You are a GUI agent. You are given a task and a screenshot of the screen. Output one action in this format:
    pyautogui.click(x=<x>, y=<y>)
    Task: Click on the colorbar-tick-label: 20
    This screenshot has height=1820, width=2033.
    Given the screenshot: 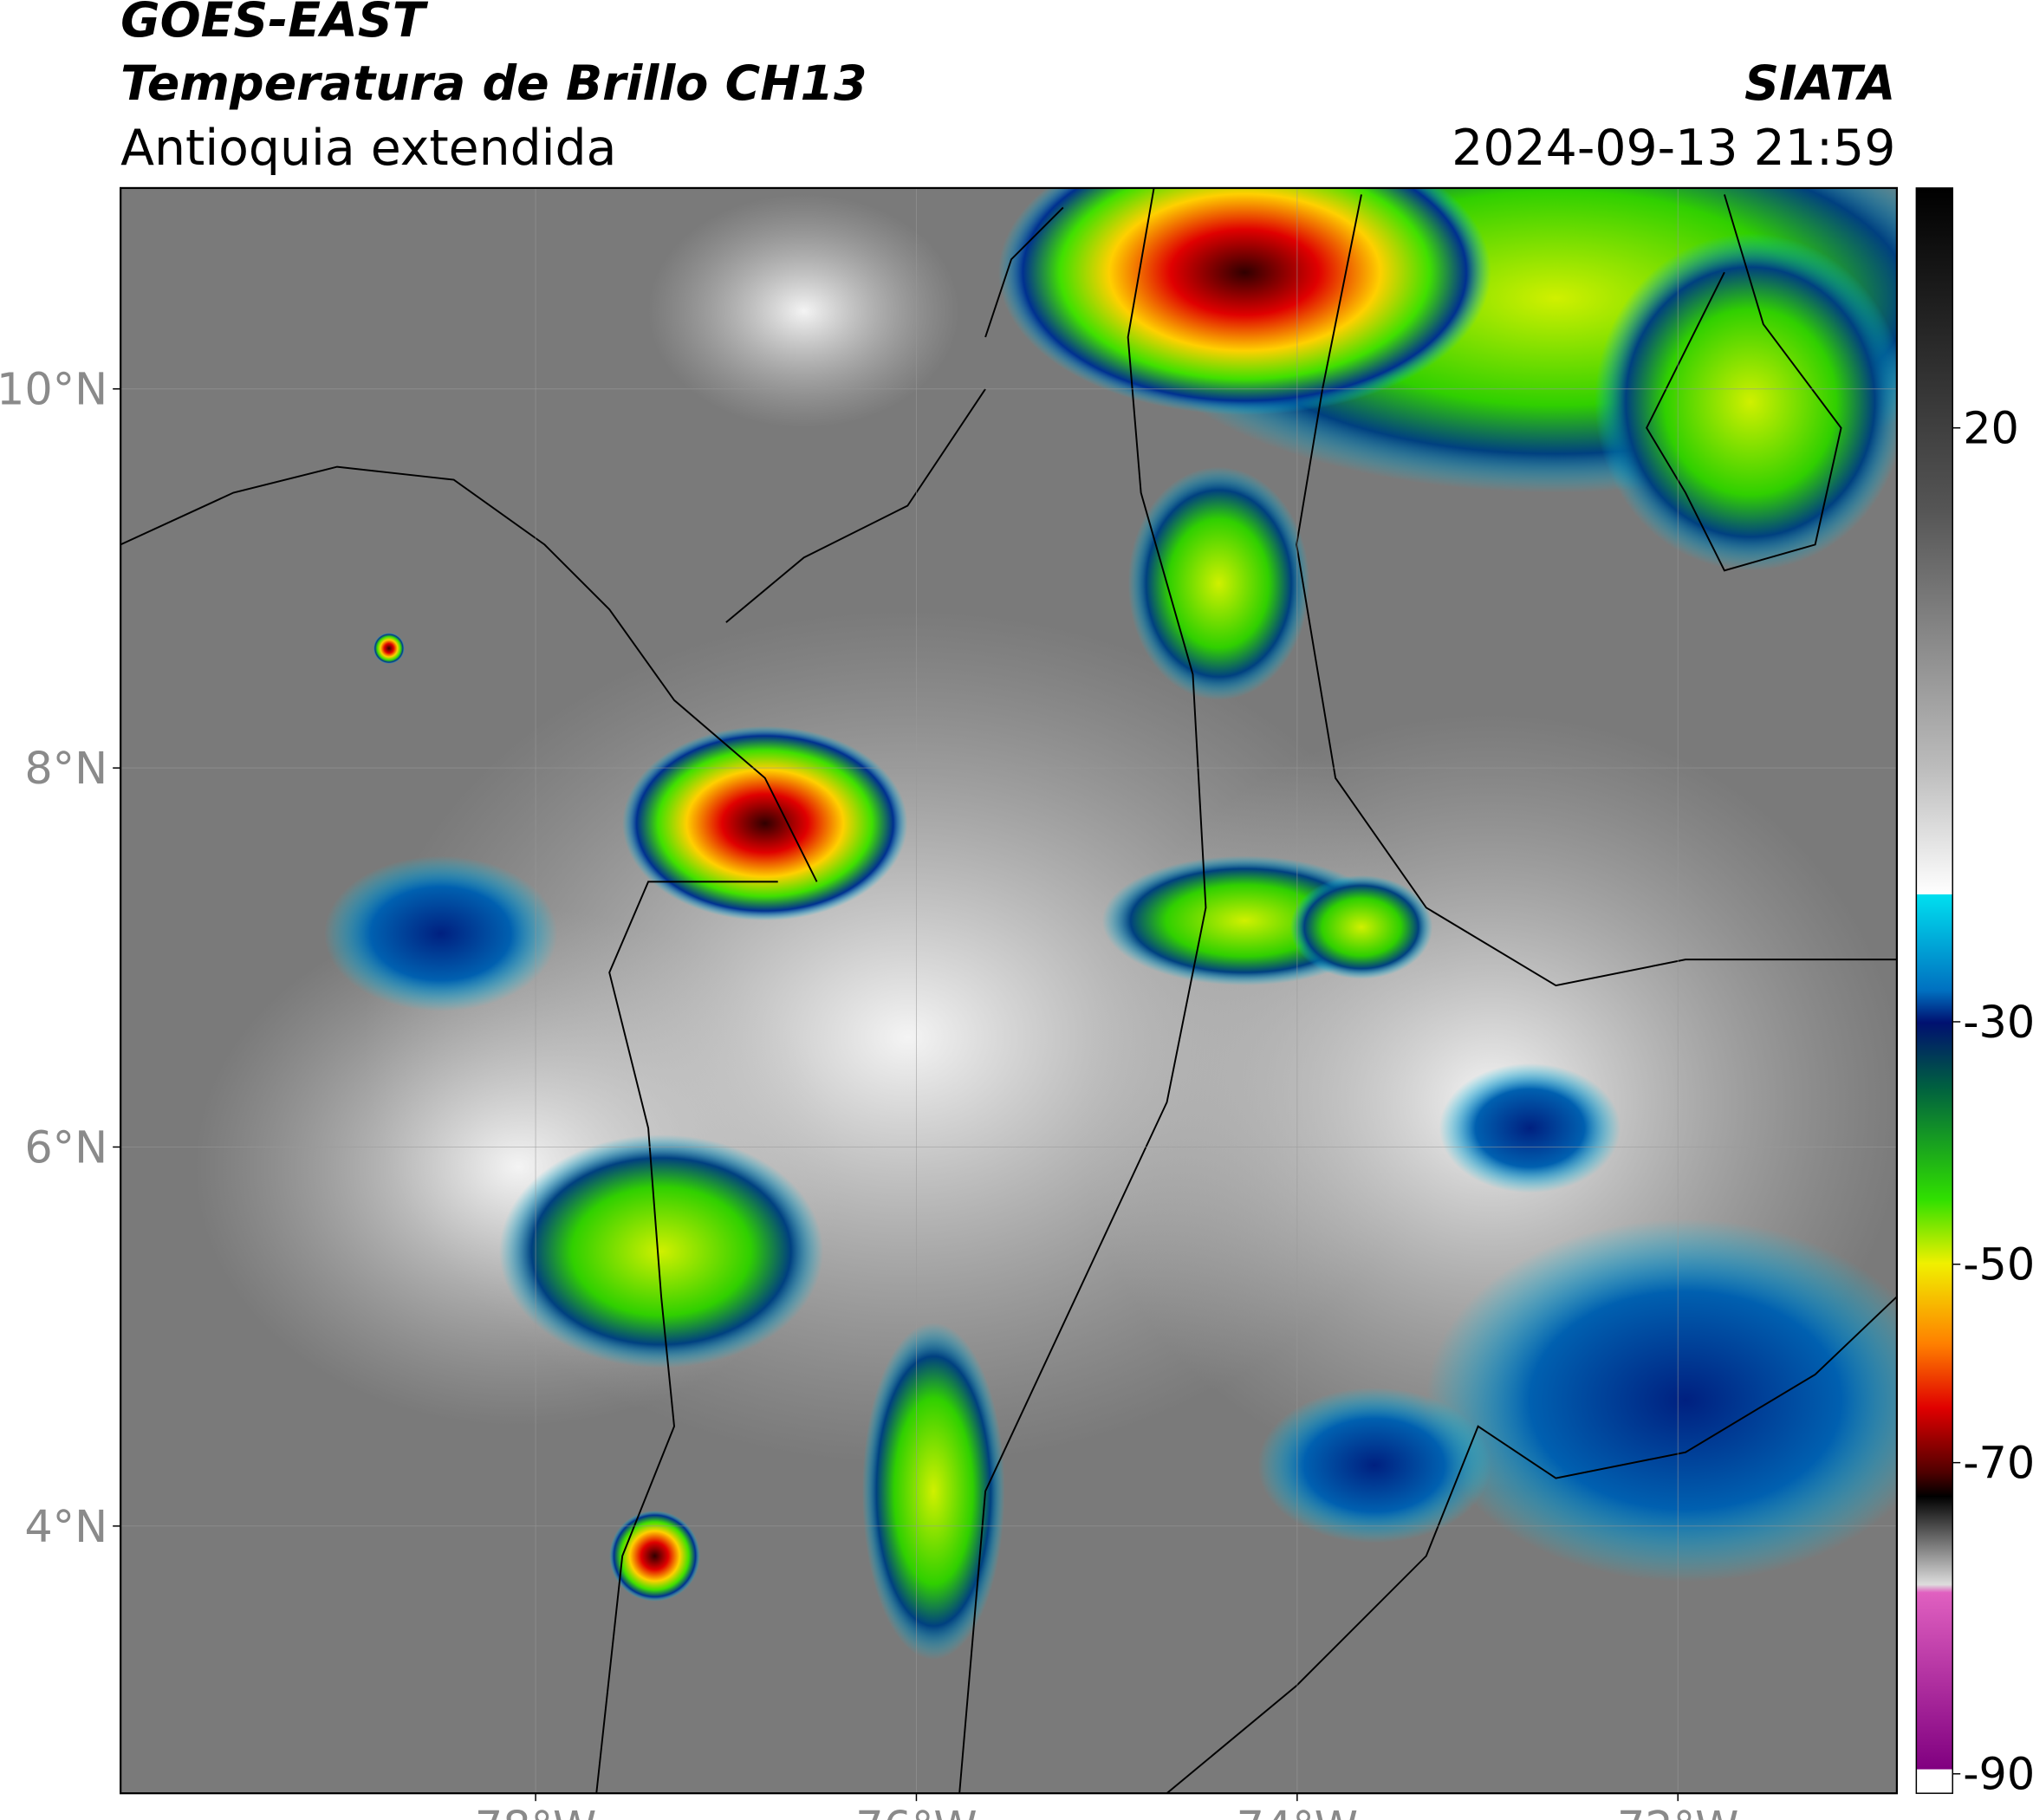 What is the action you would take?
    pyautogui.click(x=1991, y=428)
    